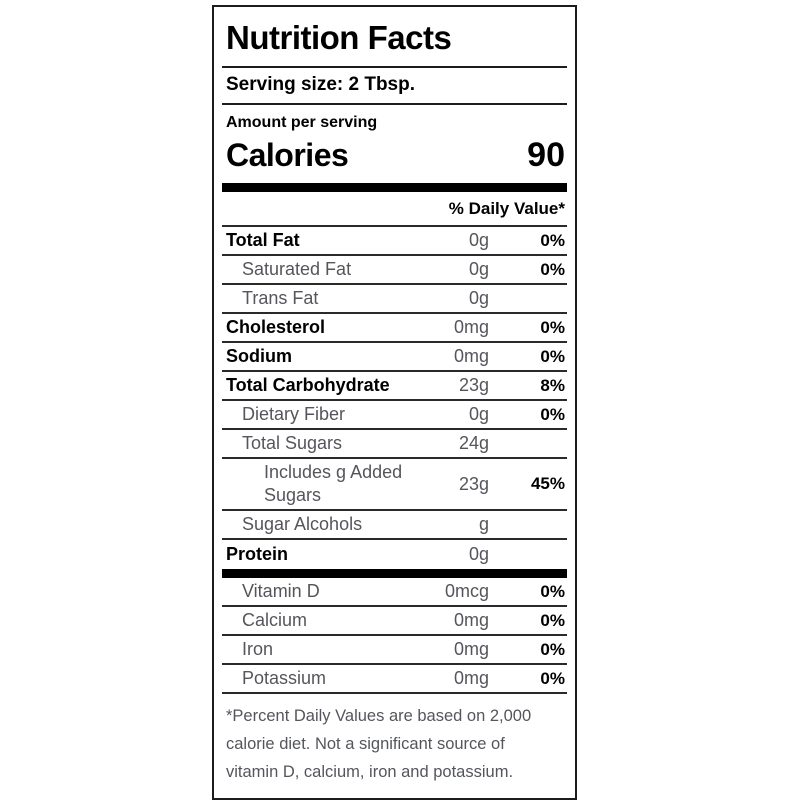 The height and width of the screenshot is (800, 800). What do you see at coordinates (466, 591) in the screenshot?
I see `nutrient-amount: 0mcg` at bounding box center [466, 591].